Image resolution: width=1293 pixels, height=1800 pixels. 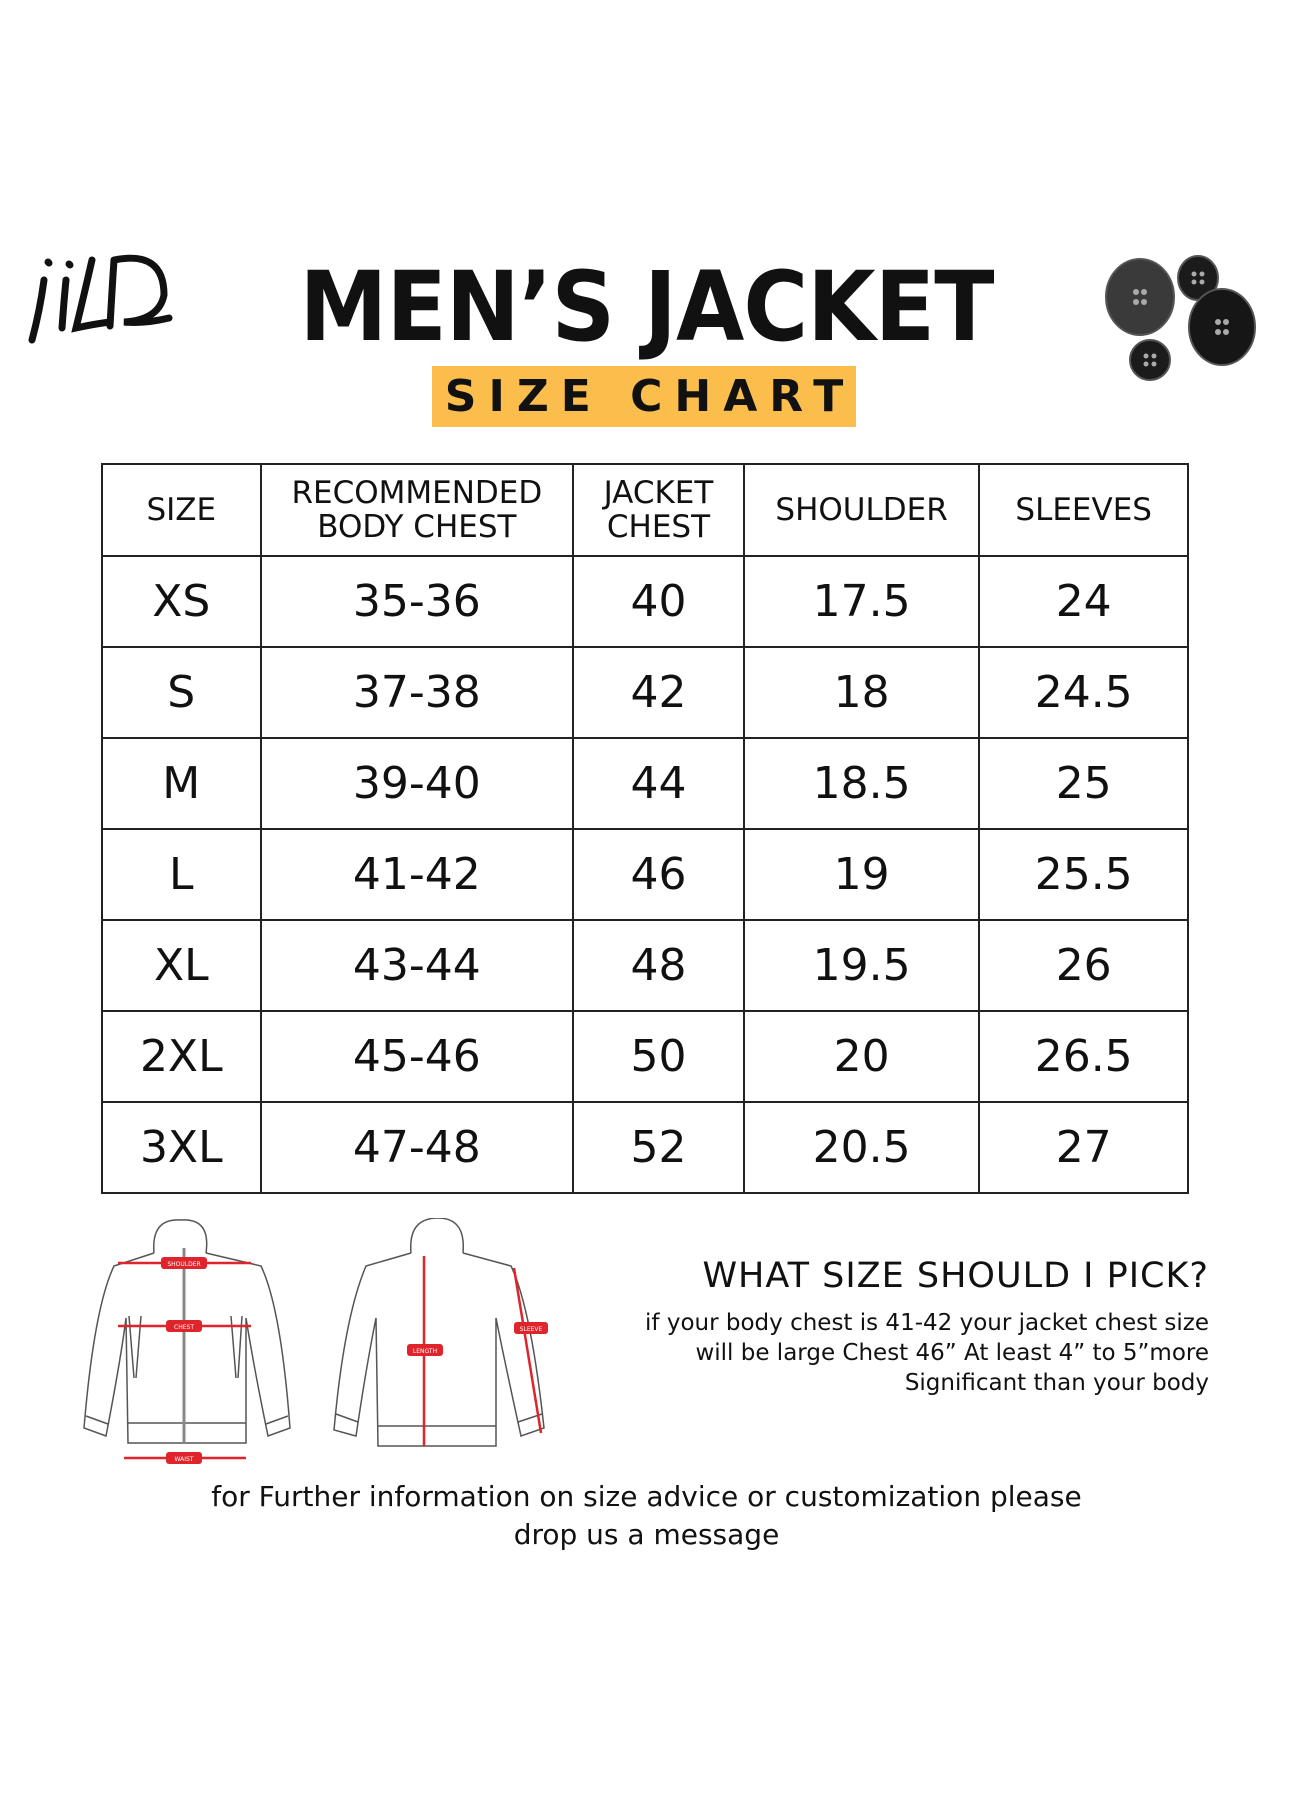 I want to click on table-cell: 24, so click(x=1083, y=601).